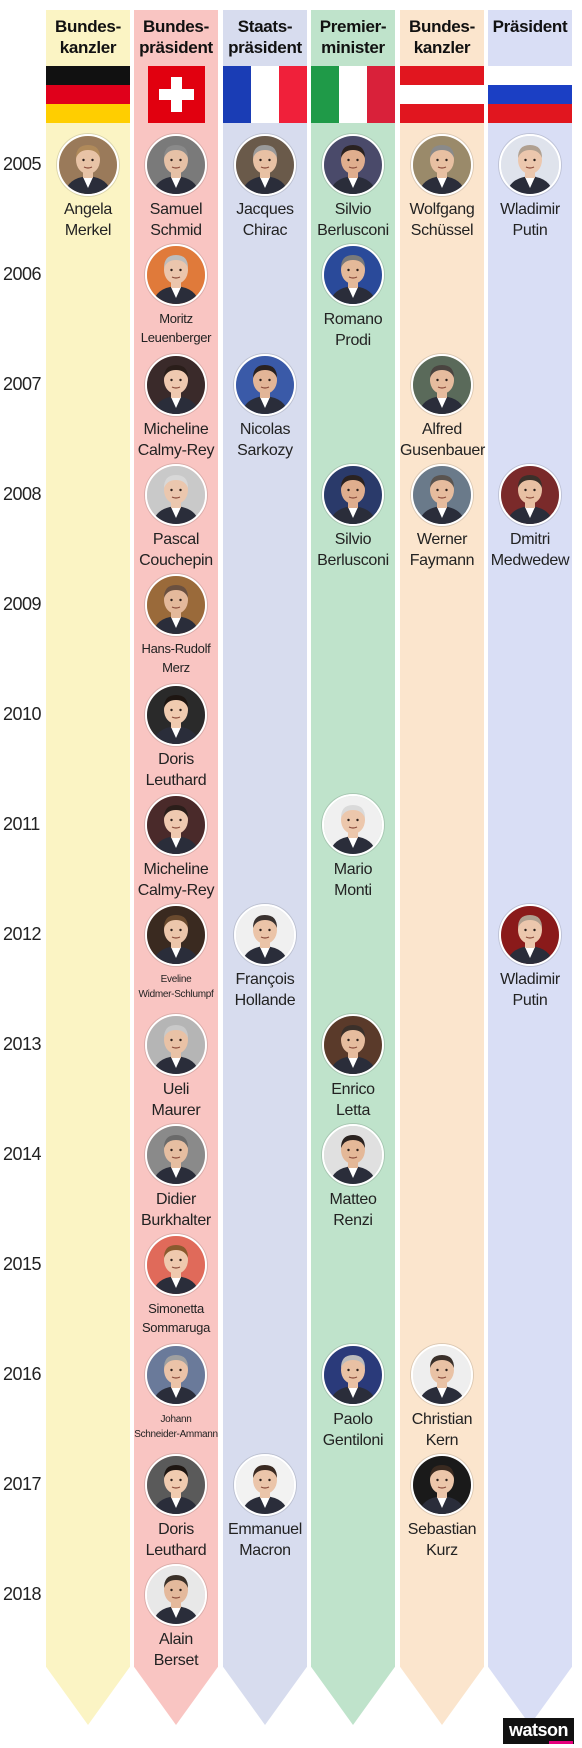  Describe the element at coordinates (22, 1264) in the screenshot. I see `year-label: 2015` at that location.